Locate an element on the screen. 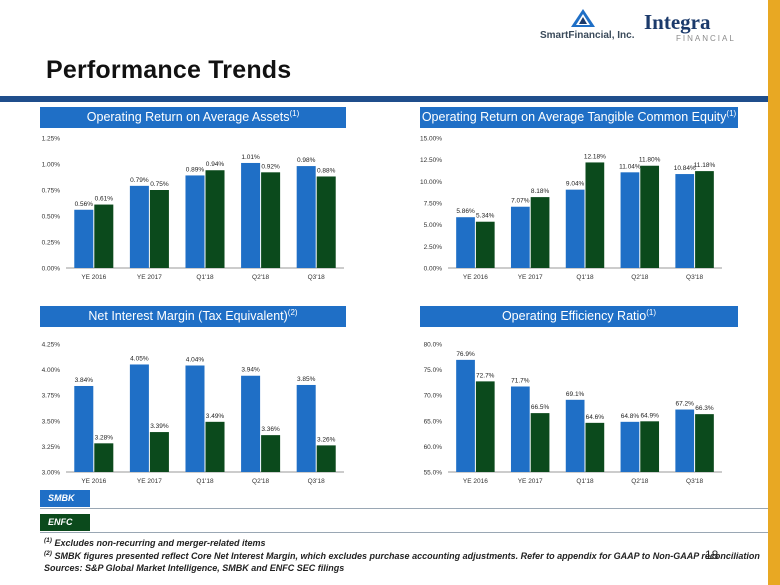 Image resolution: width=780 pixels, height=585 pixels. legend-enfc: ENFC is located at coordinates (65, 522).